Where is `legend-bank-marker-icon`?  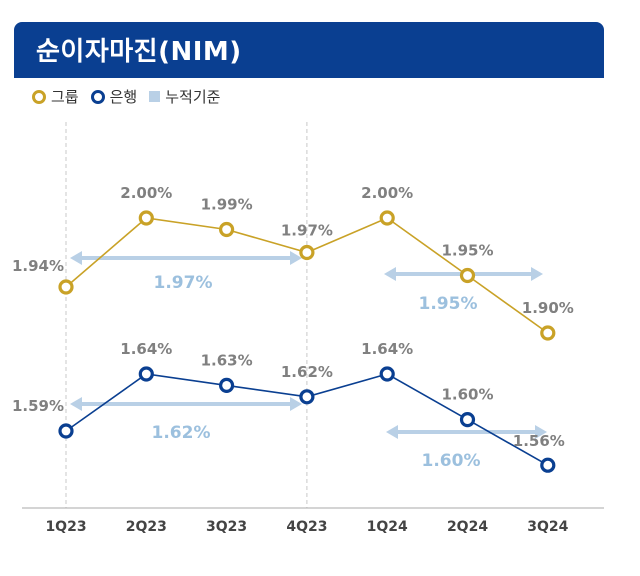 legend-bank-marker-icon is located at coordinates (97, 96).